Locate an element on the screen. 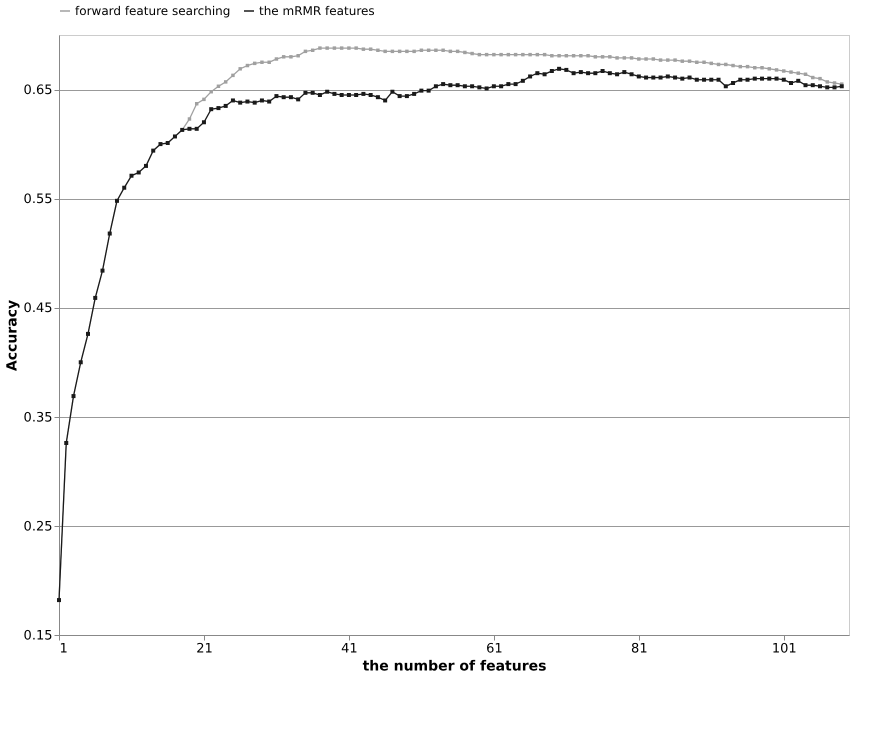 The image size is (891, 729). x-axis-title: the number of features is located at coordinates (454, 666).